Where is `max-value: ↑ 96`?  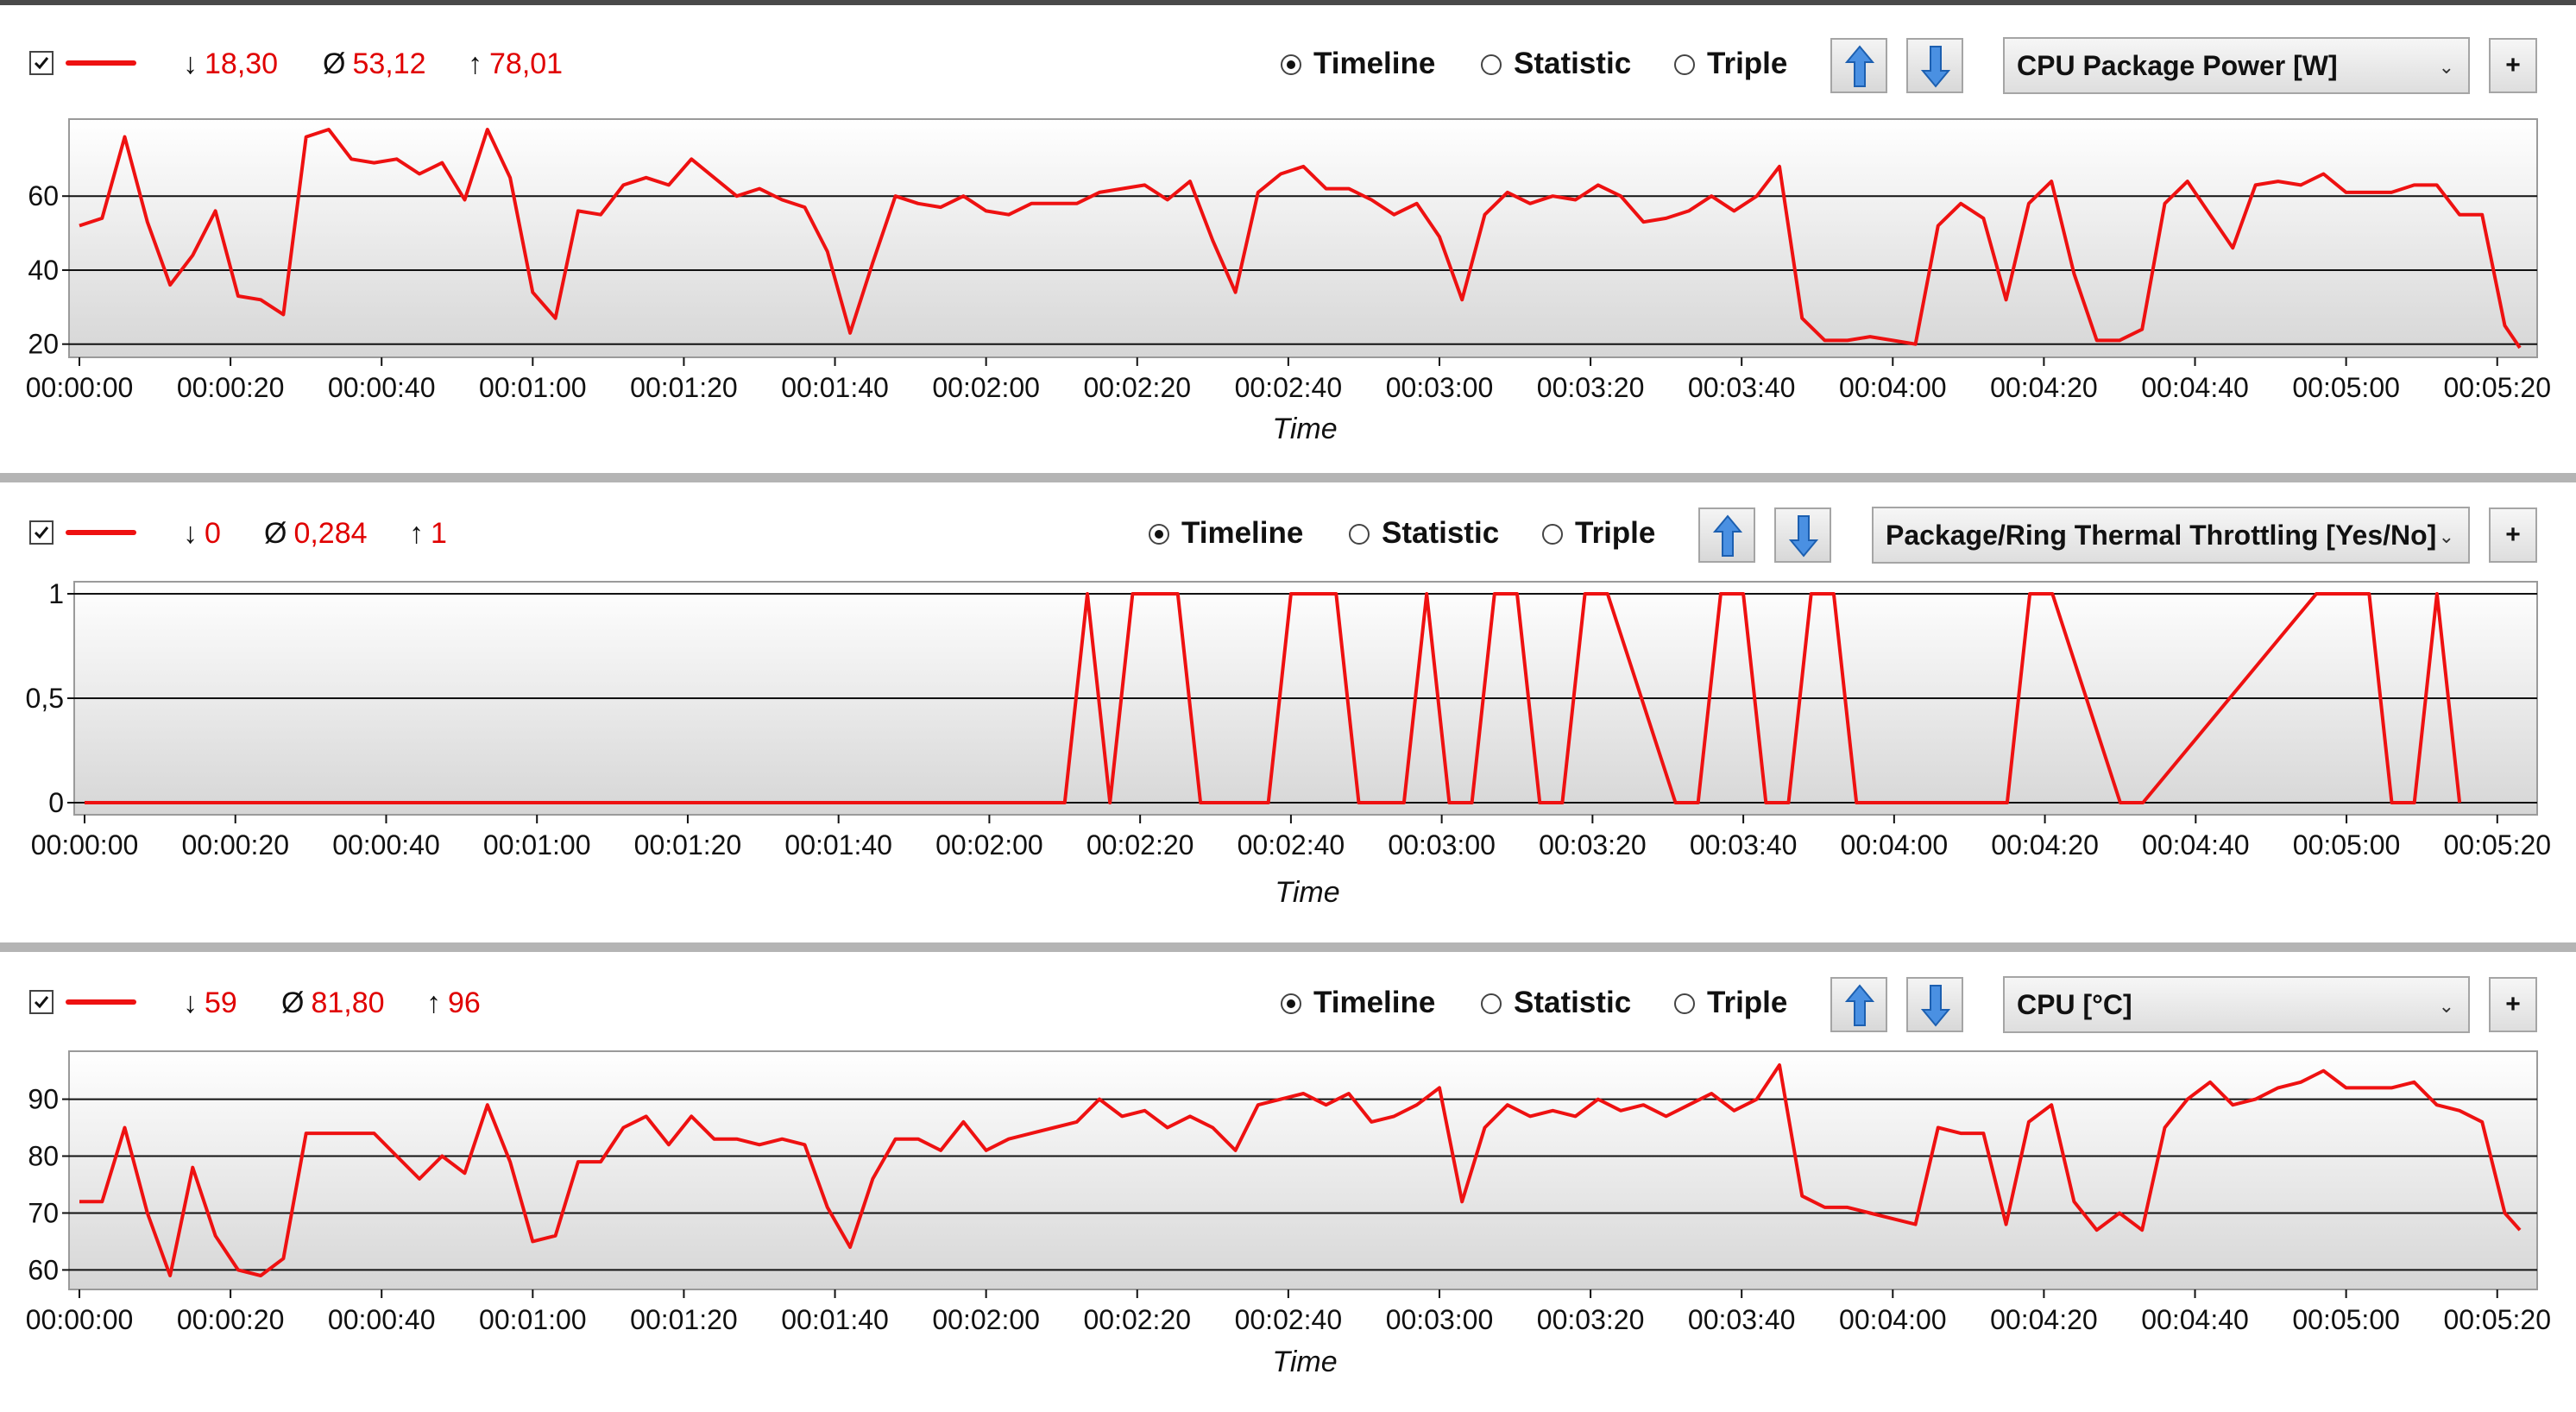 max-value: ↑ 96 is located at coordinates (454, 1003).